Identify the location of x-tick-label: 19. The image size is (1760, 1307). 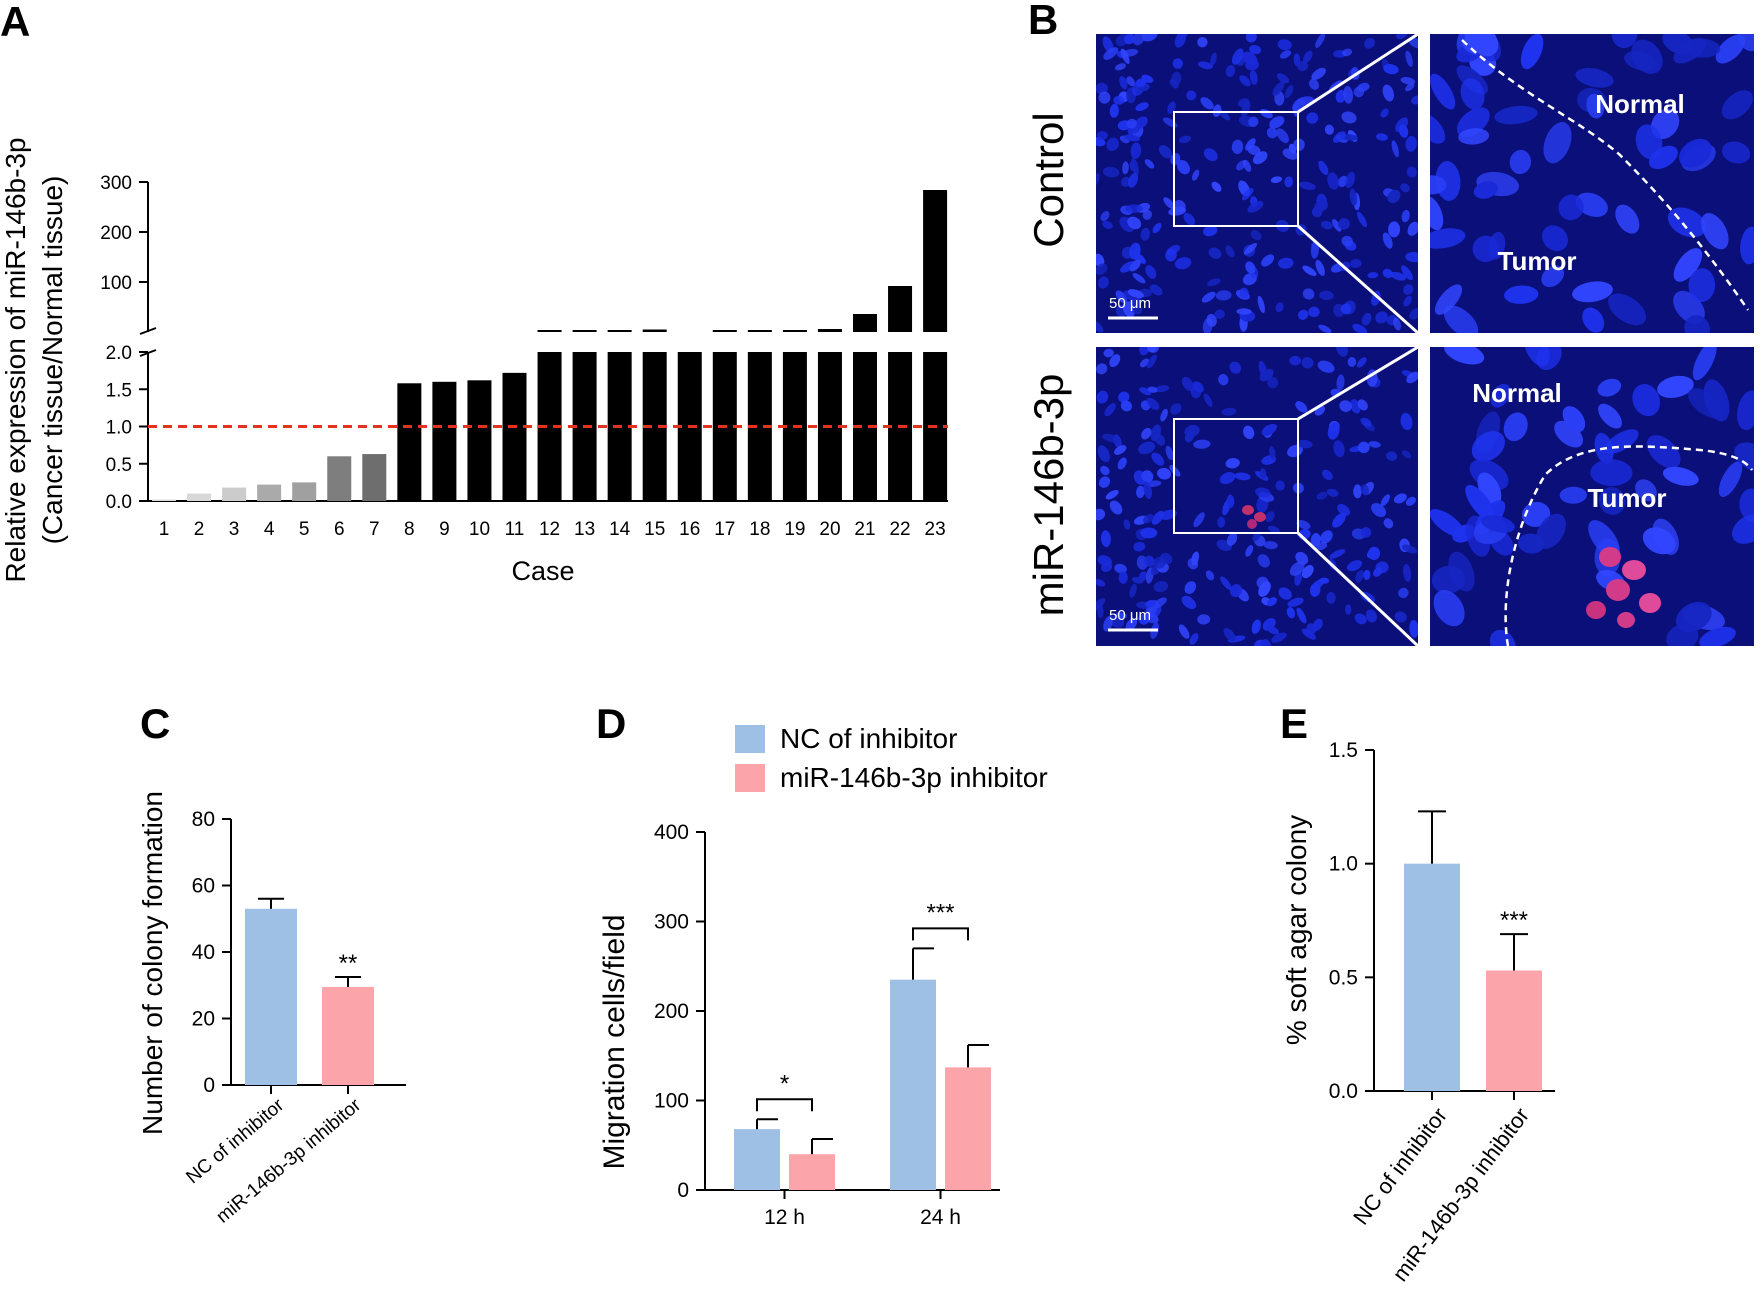
(794, 529).